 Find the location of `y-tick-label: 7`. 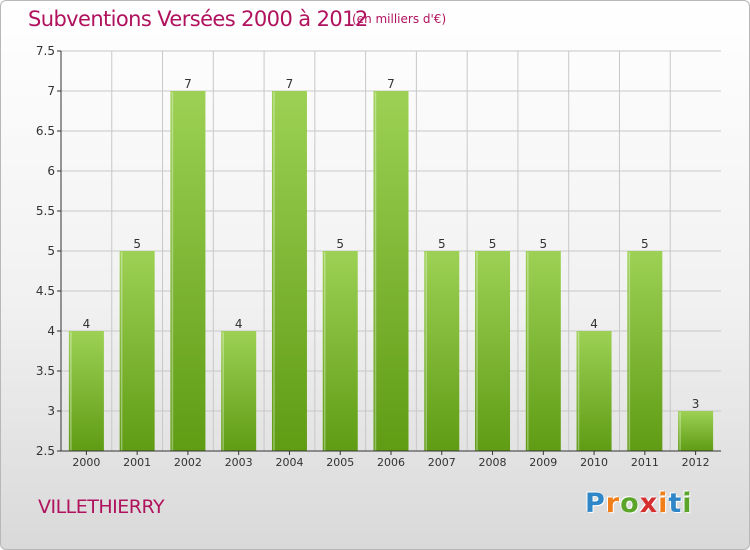

y-tick-label: 7 is located at coordinates (51, 91).